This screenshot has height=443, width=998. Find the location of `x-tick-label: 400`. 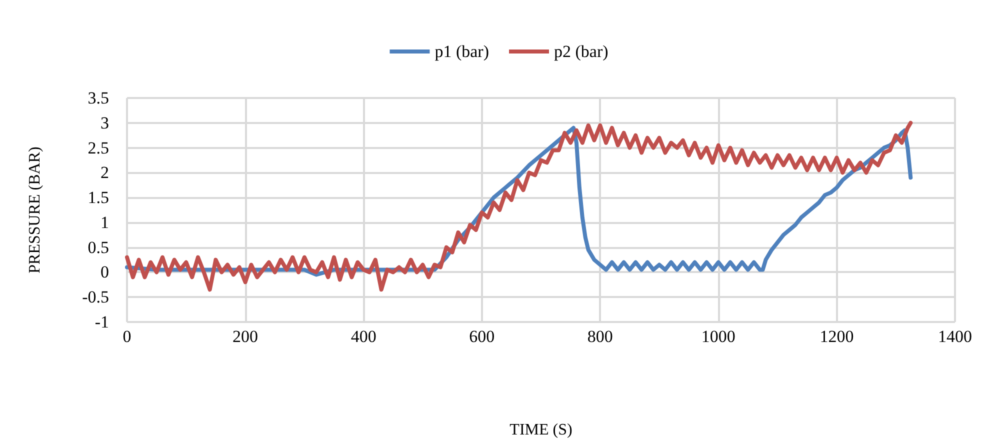

x-tick-label: 400 is located at coordinates (363, 336).